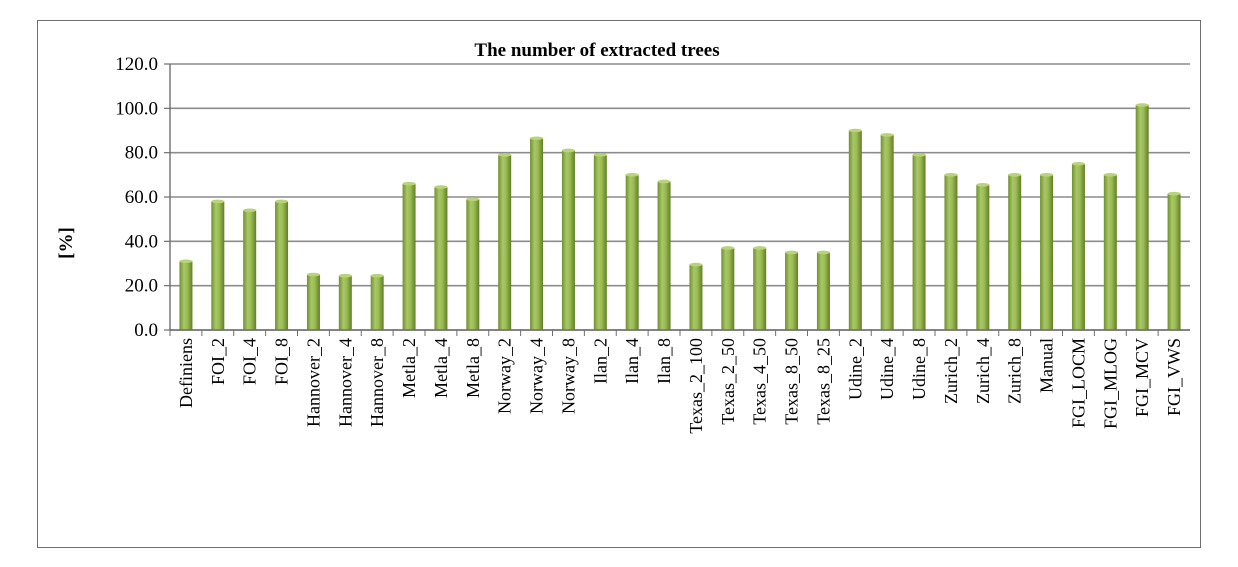 The width and height of the screenshot is (1238, 567). Describe the element at coordinates (146, 330) in the screenshot. I see `y-tick-label: 0.0` at that location.